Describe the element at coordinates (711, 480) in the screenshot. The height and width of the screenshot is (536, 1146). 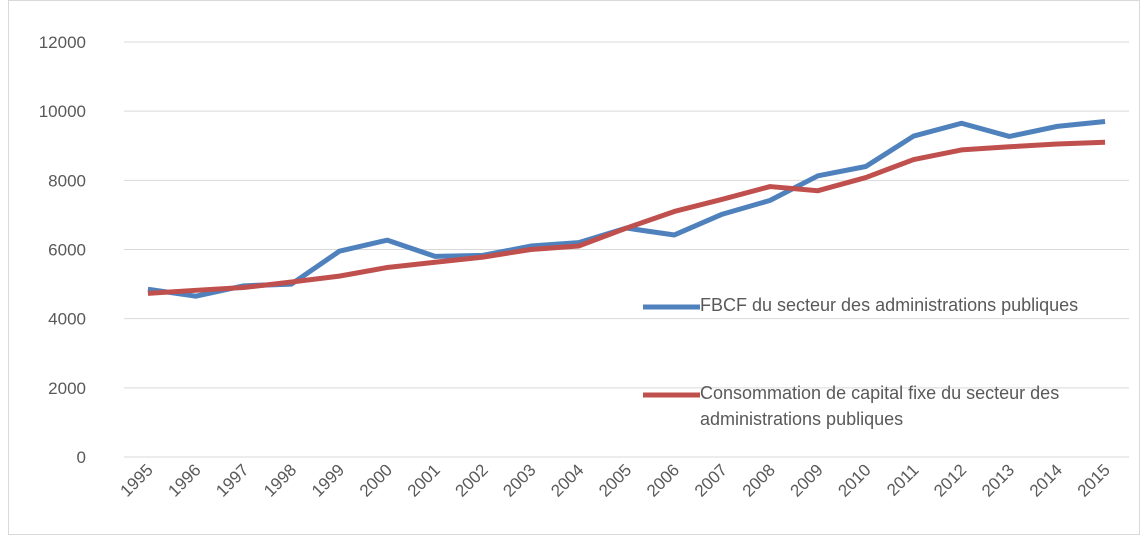
I see `x-tick-label: 2007` at that location.